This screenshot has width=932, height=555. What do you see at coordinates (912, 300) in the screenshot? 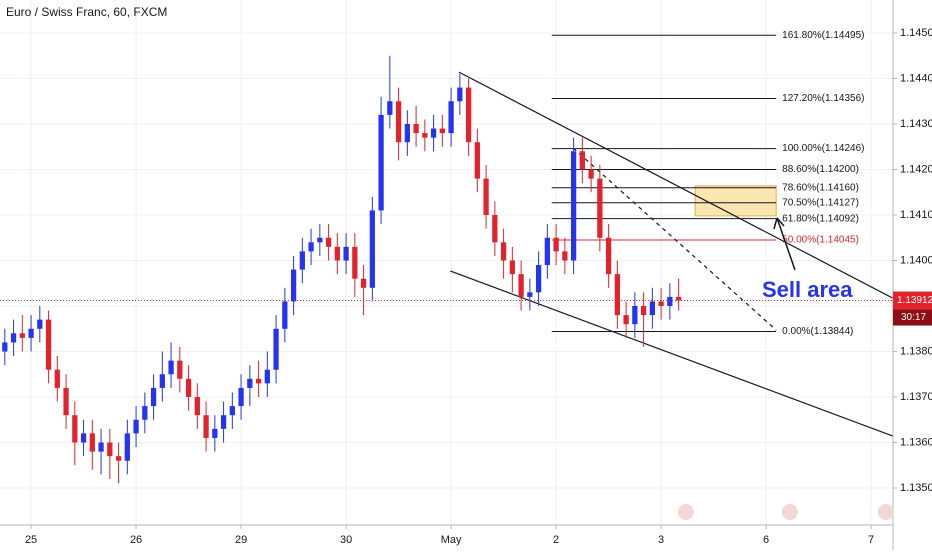
I see `last-price-box` at bounding box center [912, 300].